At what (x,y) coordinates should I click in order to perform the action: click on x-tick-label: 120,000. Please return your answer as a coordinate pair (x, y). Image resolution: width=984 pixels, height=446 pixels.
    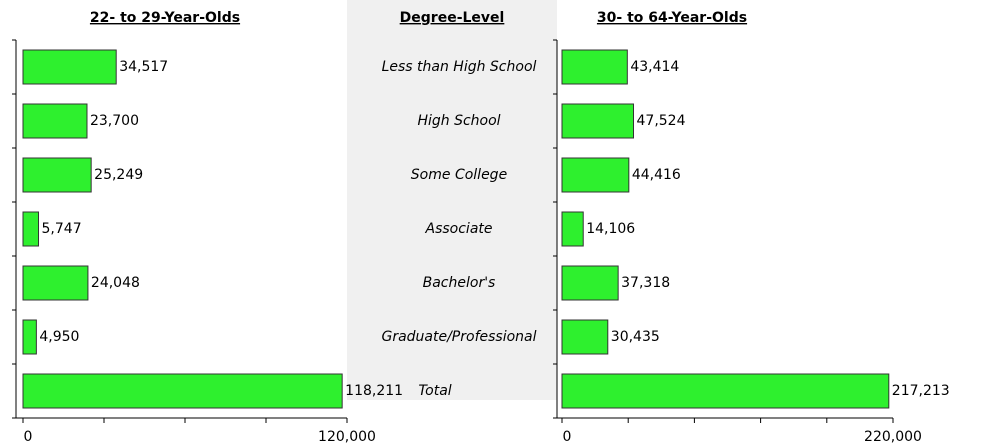
    Looking at the image, I should click on (347, 437).